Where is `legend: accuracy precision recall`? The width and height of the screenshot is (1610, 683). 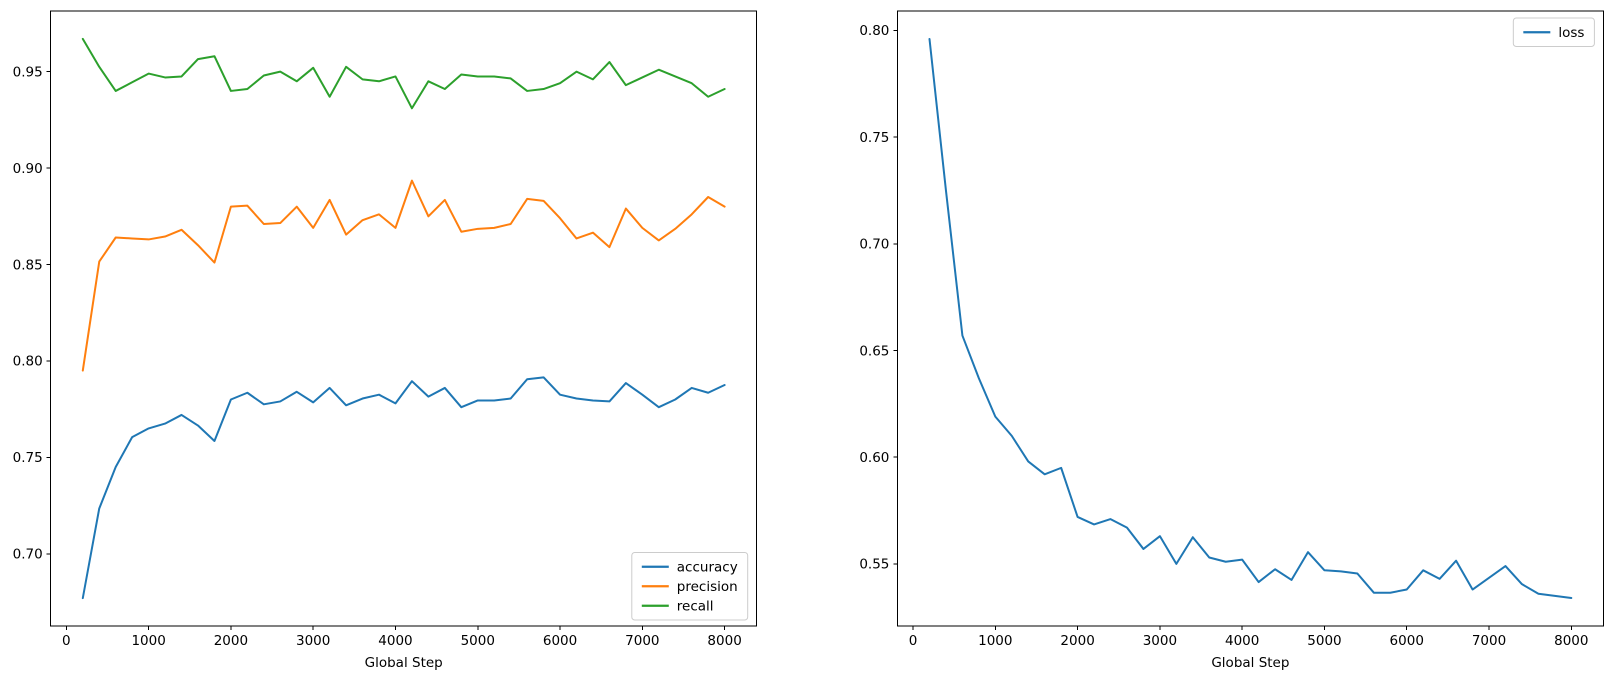
legend: accuracy precision recall is located at coordinates (690, 586).